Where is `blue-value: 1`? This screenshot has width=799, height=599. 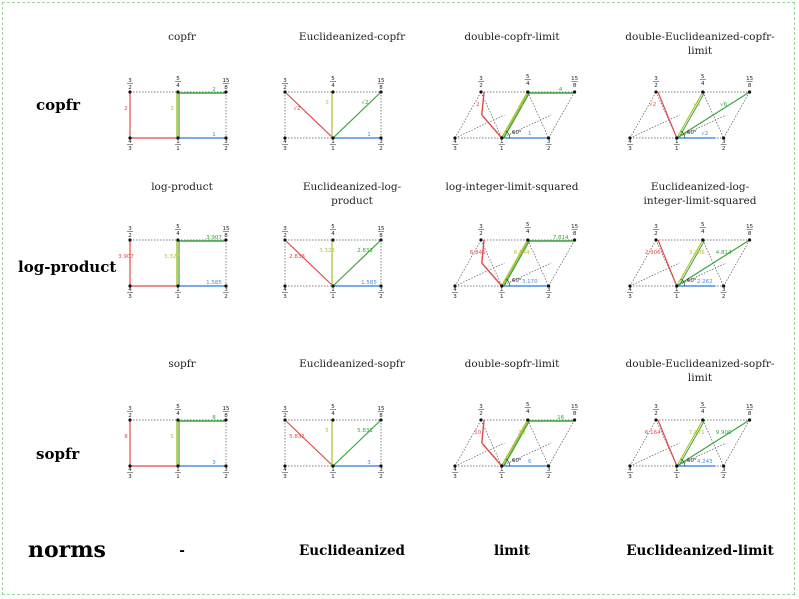 blue-value: 1 is located at coordinates (214, 135).